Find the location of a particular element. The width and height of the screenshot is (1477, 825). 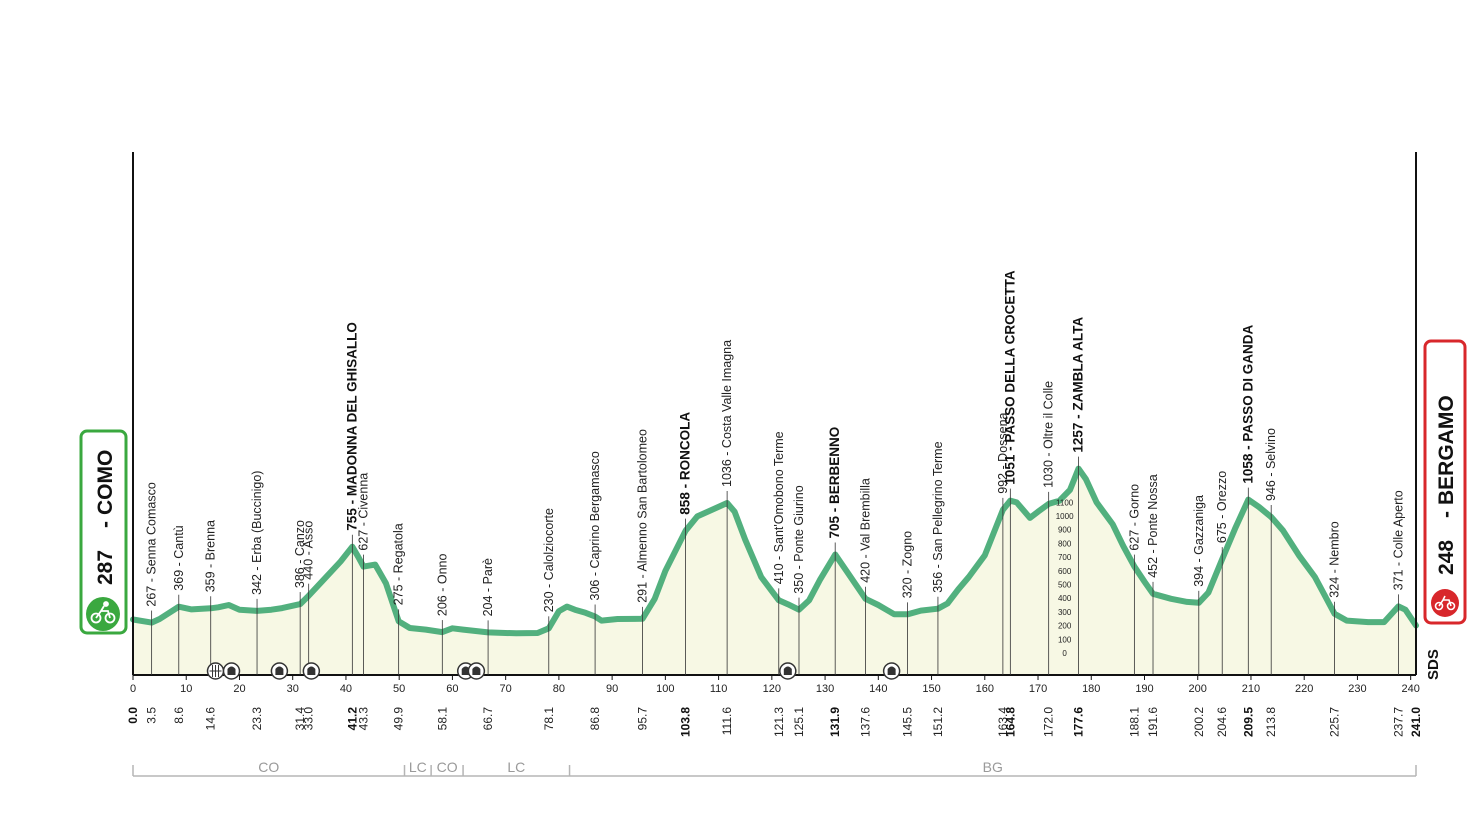

marker-label: 204 - Parè is located at coordinates (488, 587).